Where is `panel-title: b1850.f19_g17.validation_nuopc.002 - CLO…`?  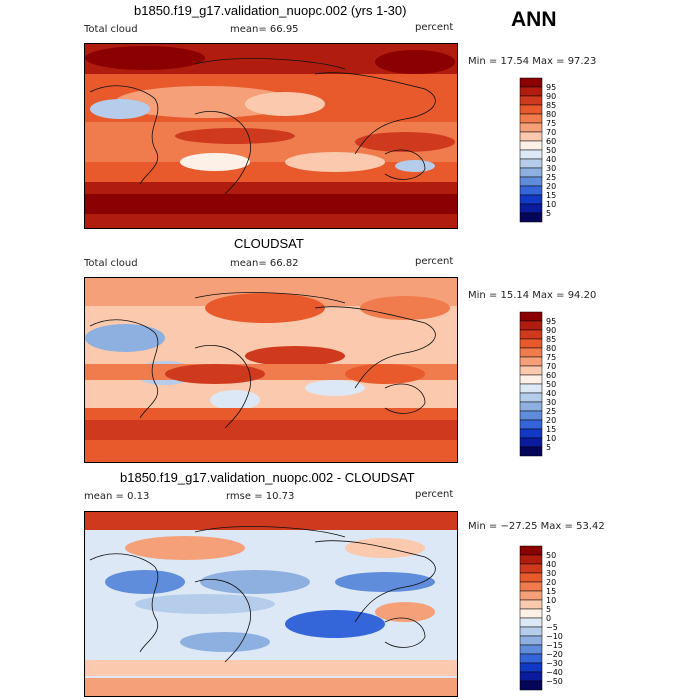
panel-title: b1850.f19_g17.validation_nuopc.002 - CLO… is located at coordinates (267, 477).